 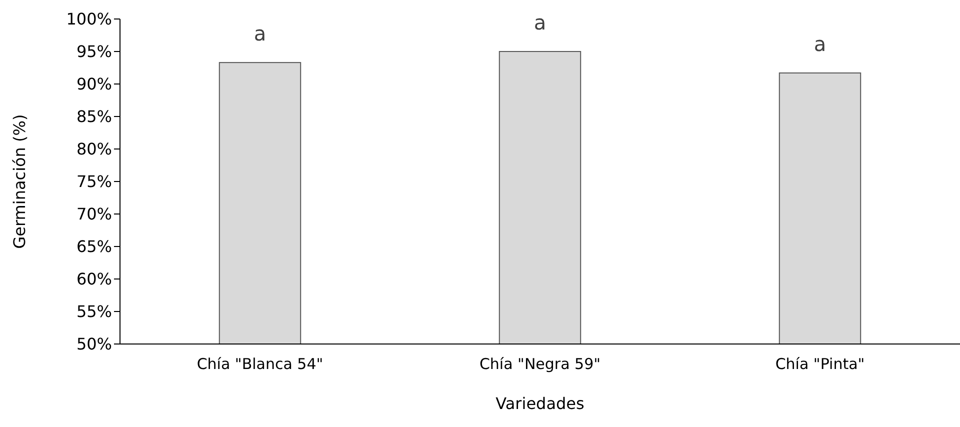 I want to click on x-tick-label: Chía "Pinta", so click(x=820, y=364).